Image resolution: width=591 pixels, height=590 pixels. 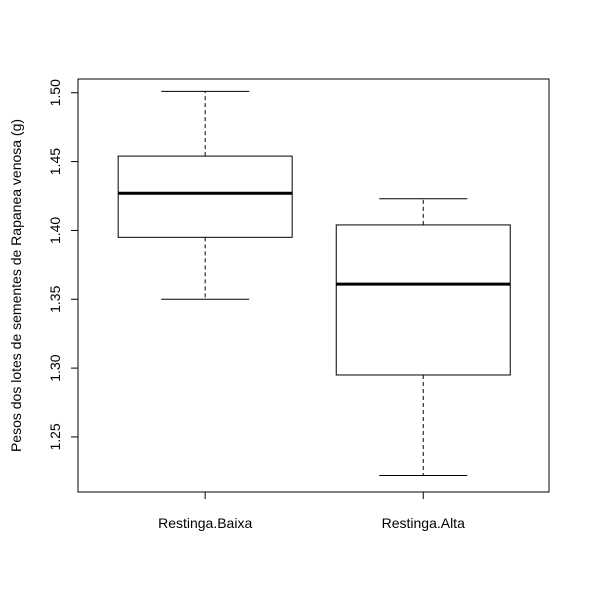 What do you see at coordinates (55, 298) in the screenshot?
I see `y-tick-label: 1.35` at bounding box center [55, 298].